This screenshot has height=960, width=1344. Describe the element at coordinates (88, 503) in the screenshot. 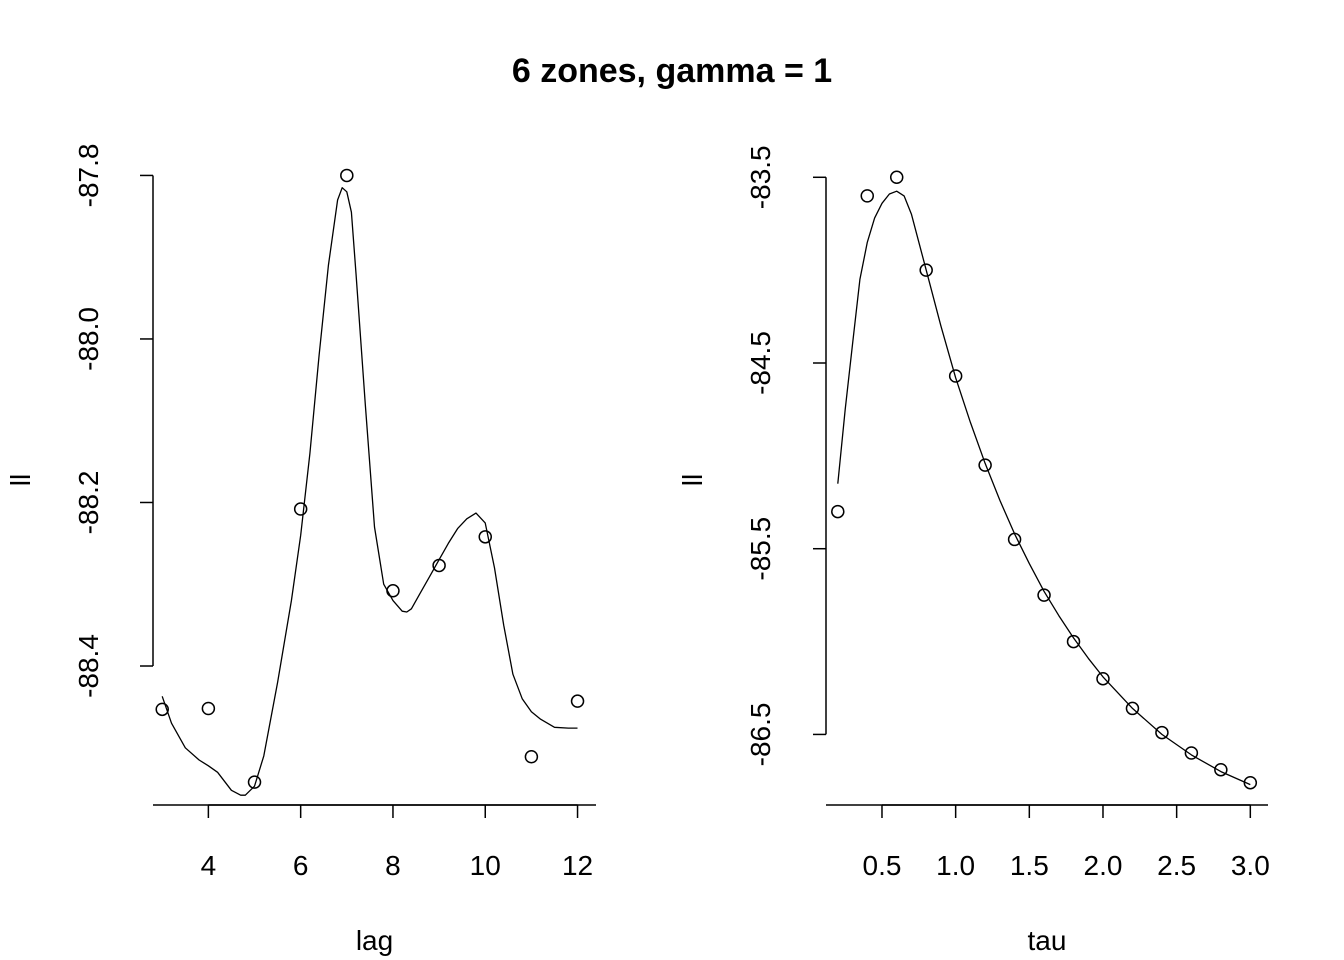

I see `y-tick-label: -88.2` at that location.